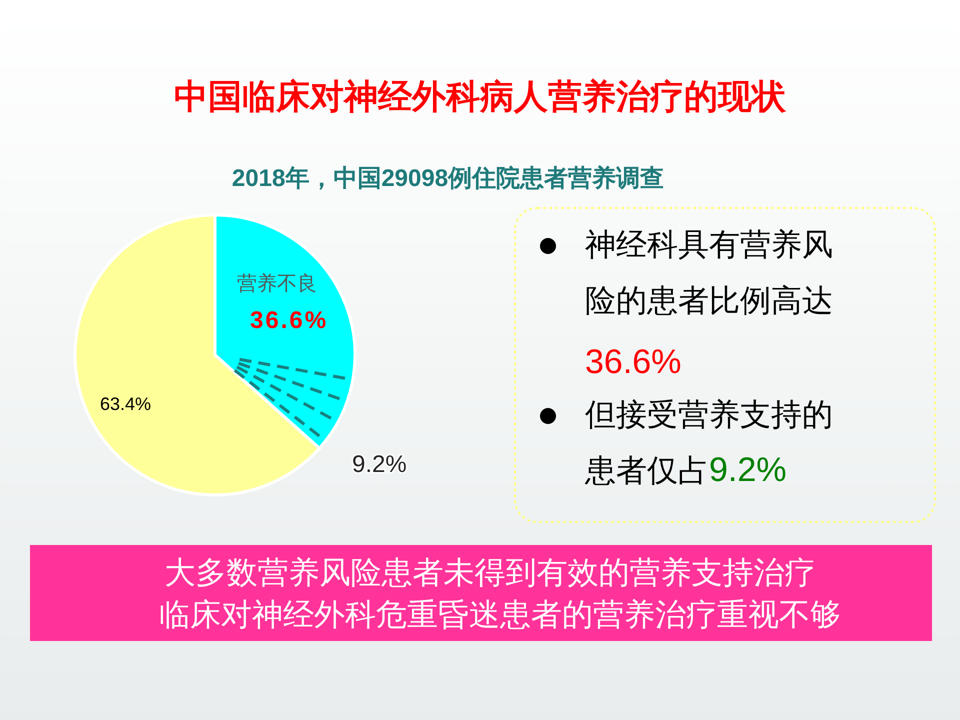  Describe the element at coordinates (708, 443) in the screenshot. I see `text: 但接受营养支持的患者仅占9.2%` at that location.